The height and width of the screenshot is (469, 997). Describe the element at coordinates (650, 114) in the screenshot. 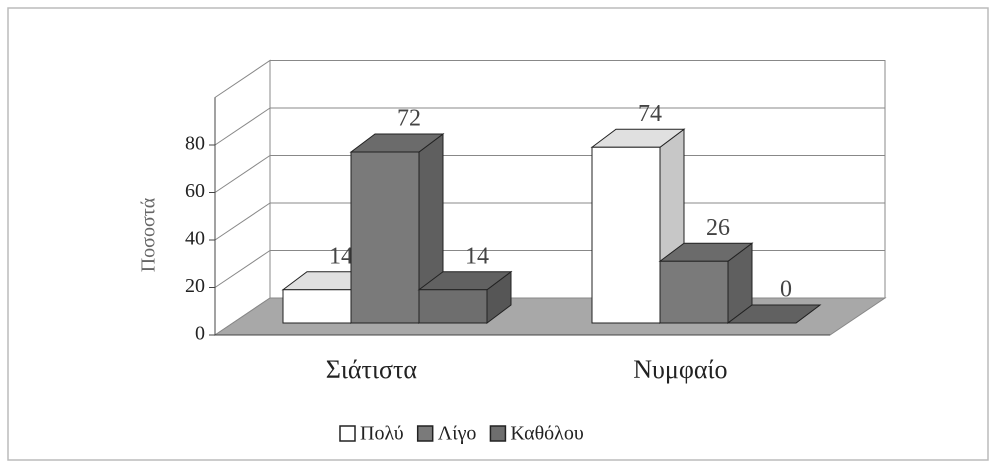

I see `value-label: 74` at that location.